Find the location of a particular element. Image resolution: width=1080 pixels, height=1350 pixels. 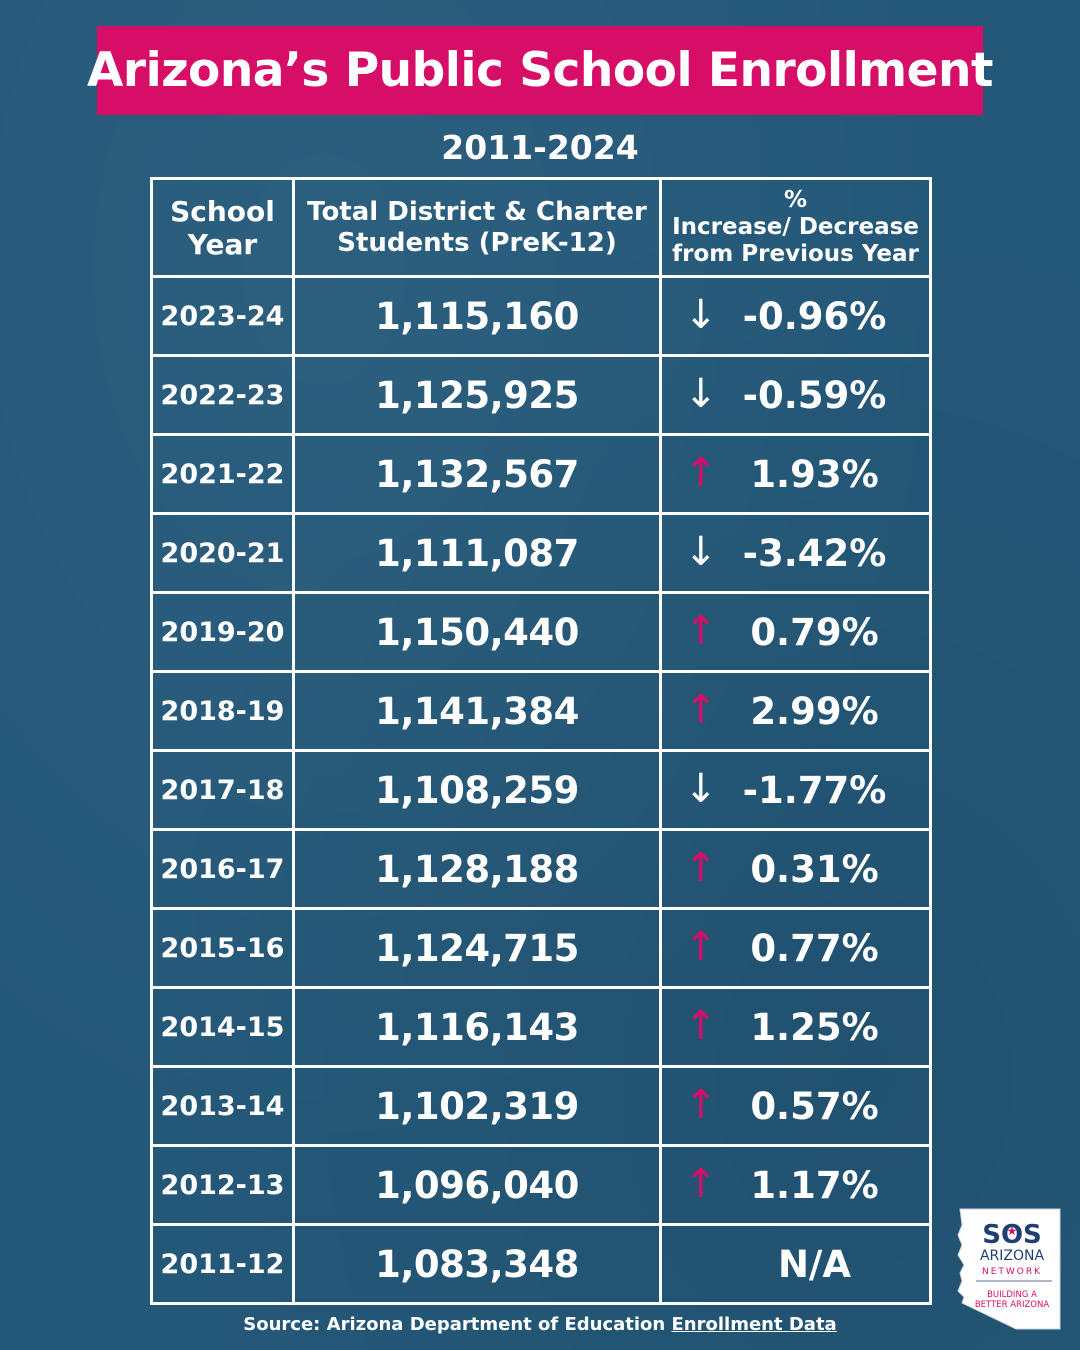

title-banner: Arizona’s Public School Enrollment is located at coordinates (540, 70).